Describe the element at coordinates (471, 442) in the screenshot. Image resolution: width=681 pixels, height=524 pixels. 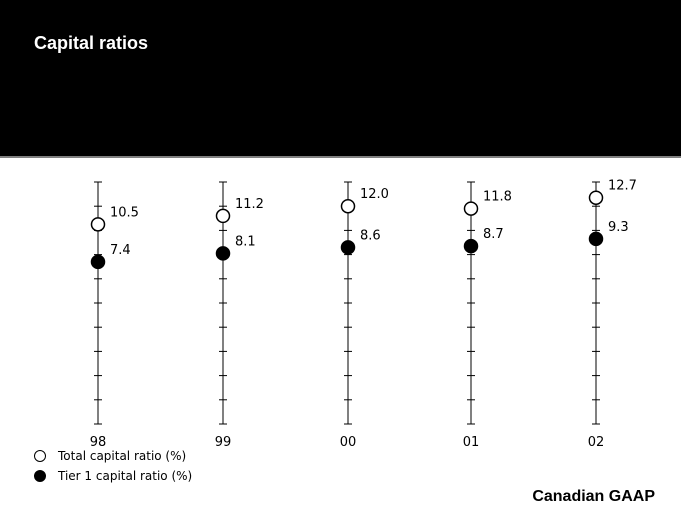
I see `x-tick-label: 01` at that location.